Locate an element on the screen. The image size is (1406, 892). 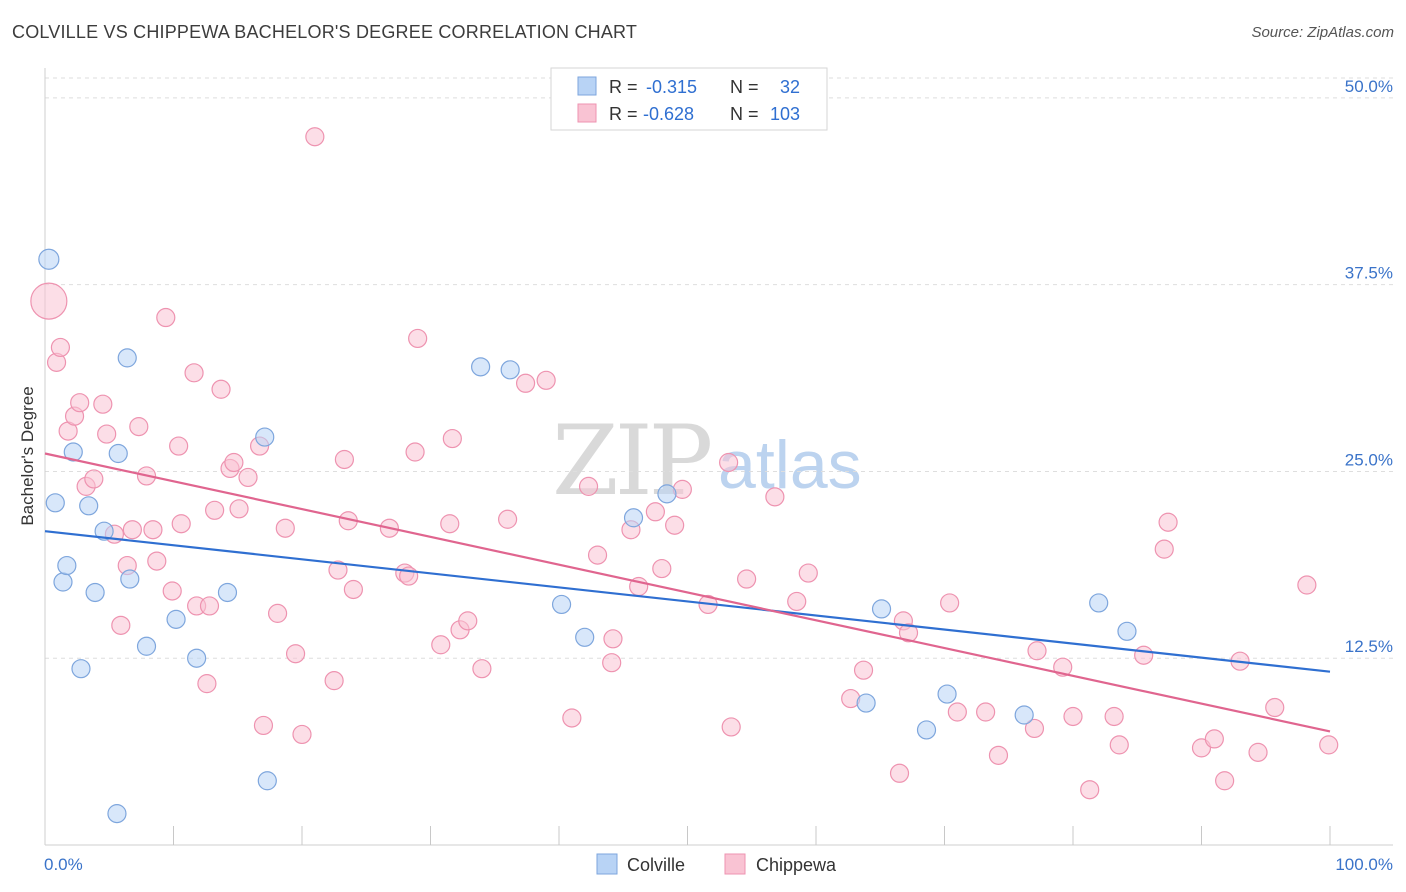
x-tick-label-min: 0.0% is located at coordinates (63, 864).